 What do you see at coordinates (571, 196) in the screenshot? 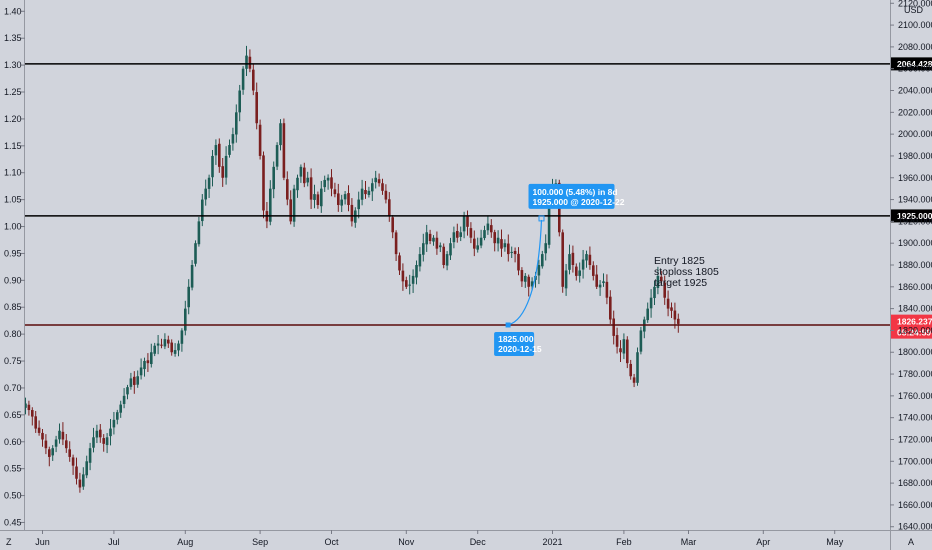
I see `projection-target-label-bg` at bounding box center [571, 196].